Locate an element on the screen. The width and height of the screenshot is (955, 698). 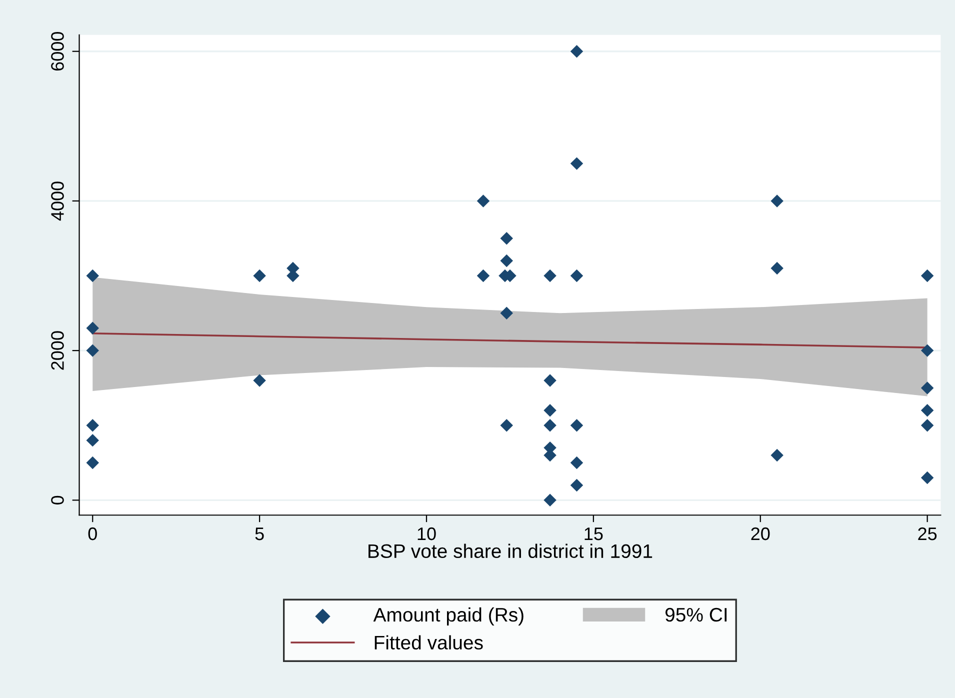
legend-label: Fitted values is located at coordinates (428, 642).